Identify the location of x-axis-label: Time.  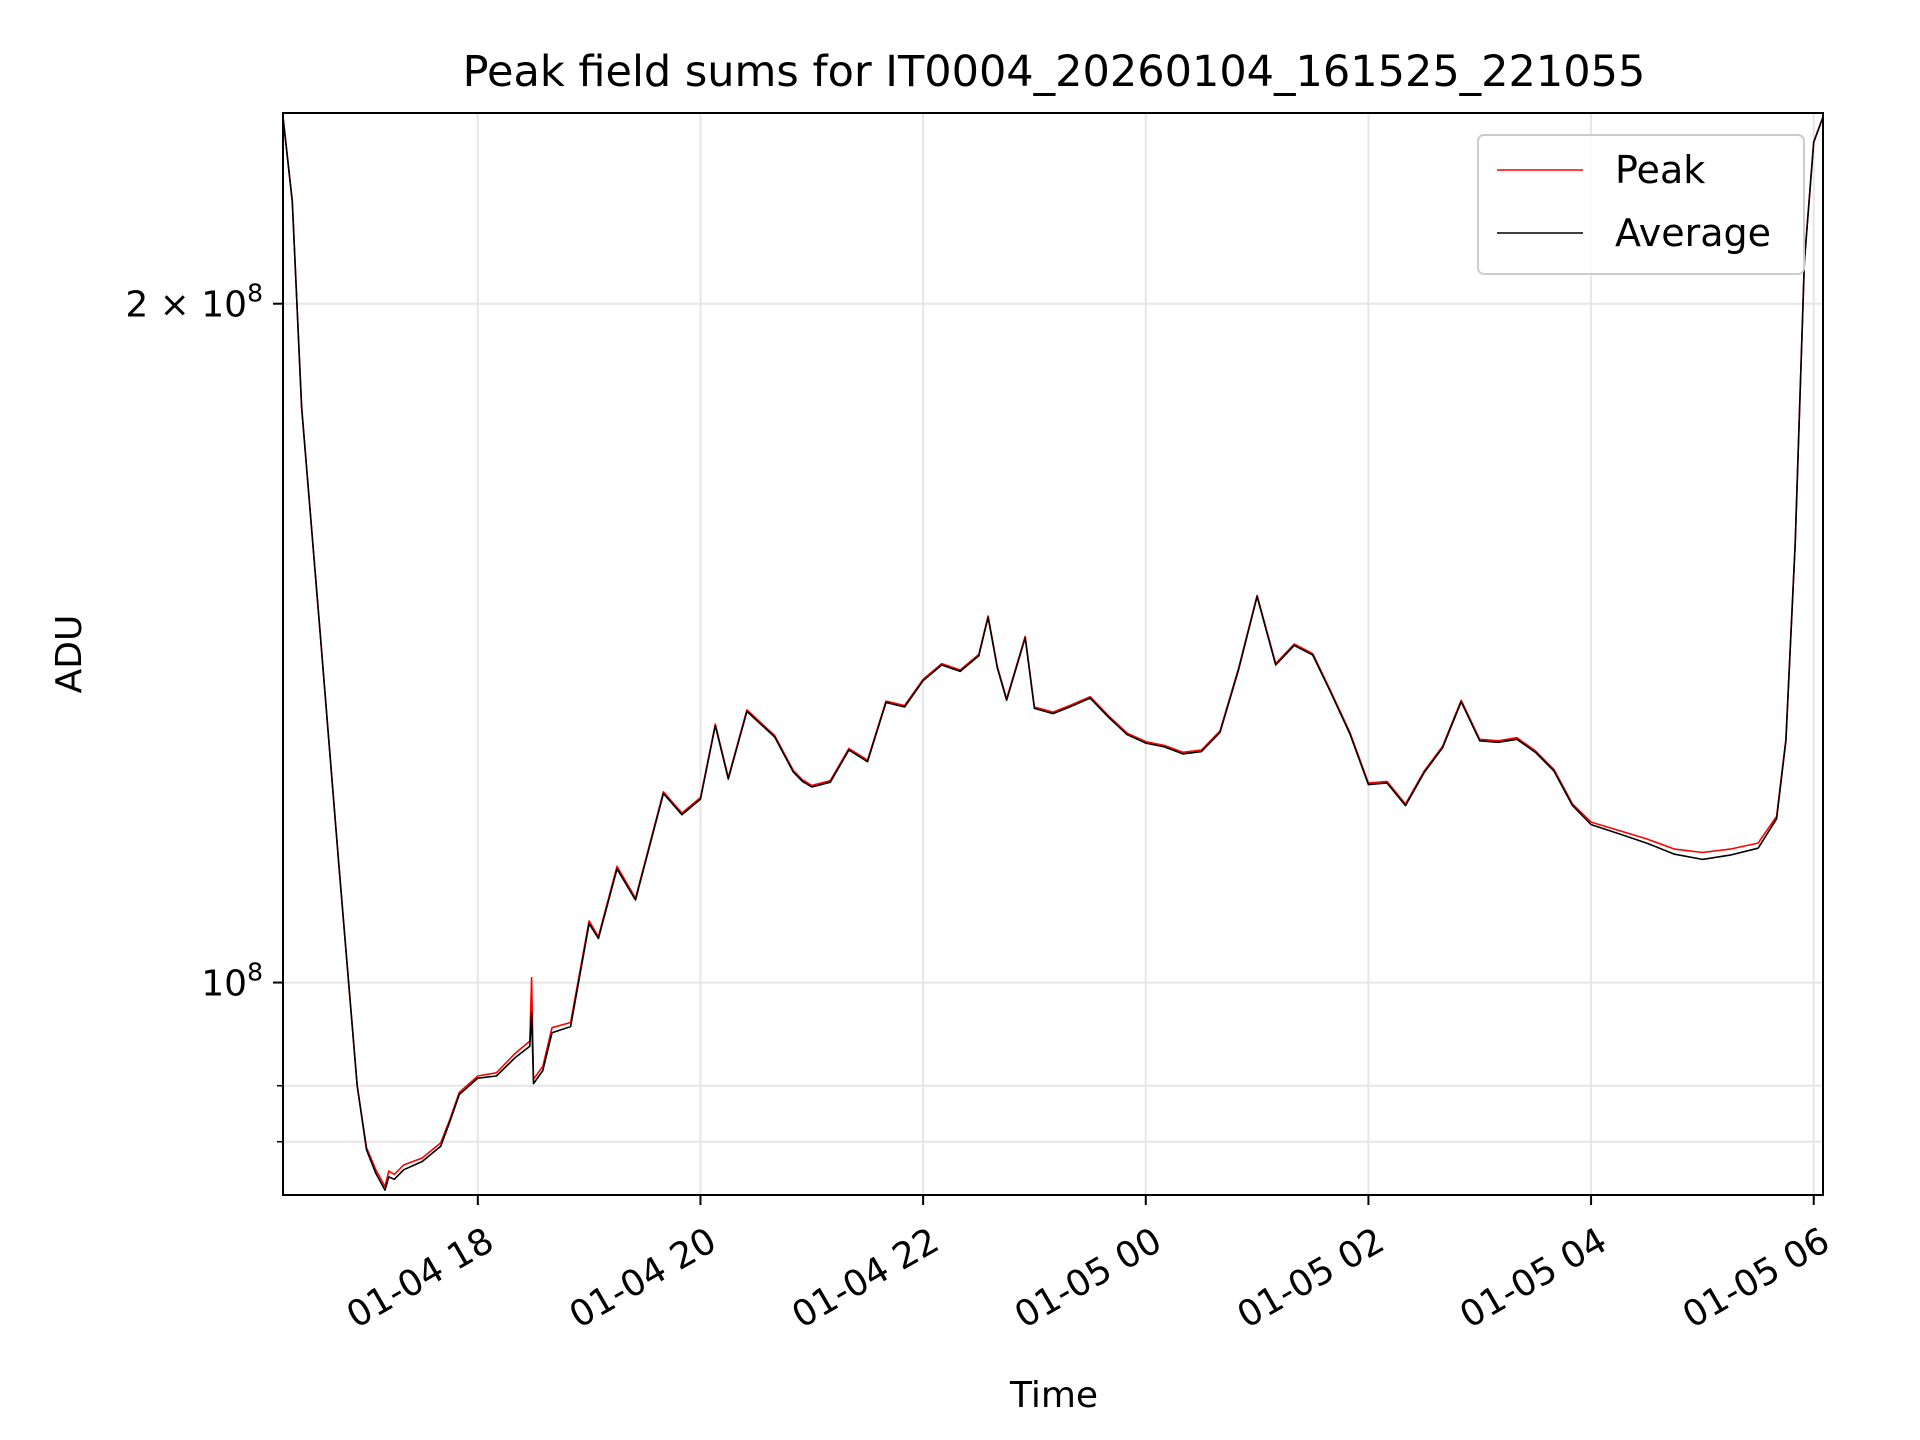
(1053, 1395).